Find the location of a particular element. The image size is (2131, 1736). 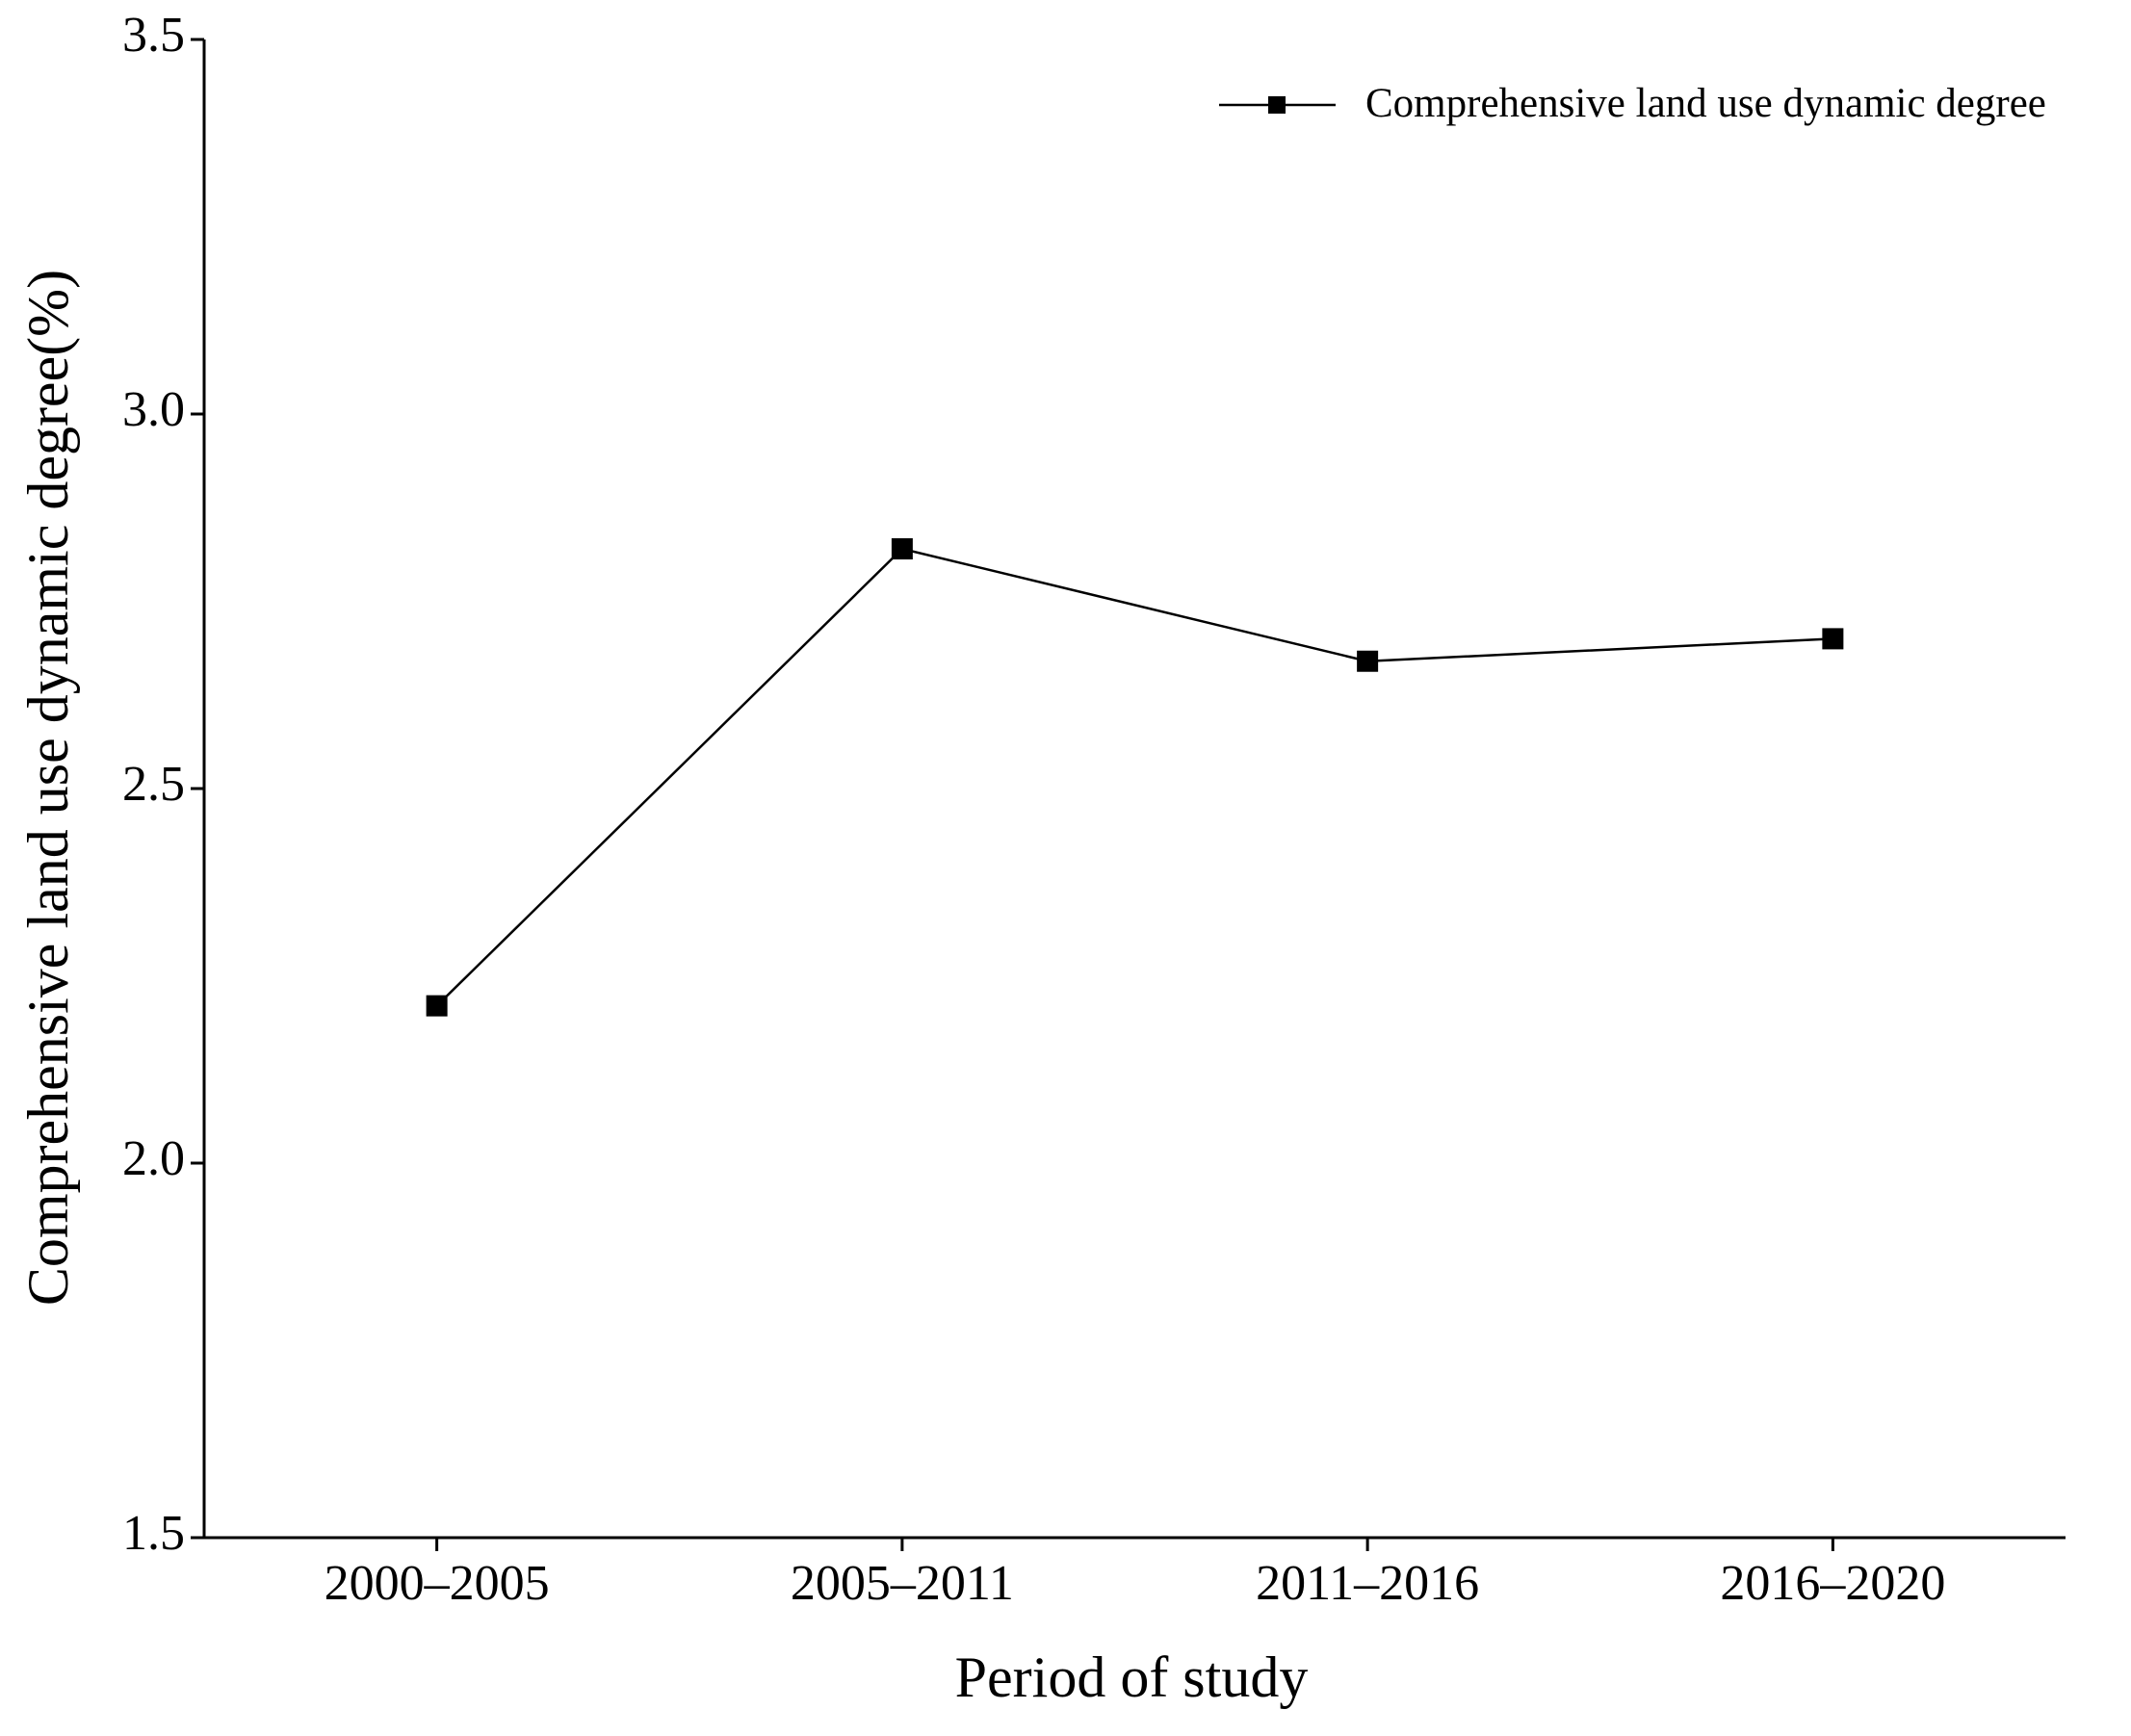

x-axis-title: Period of study is located at coordinates (1132, 1677).